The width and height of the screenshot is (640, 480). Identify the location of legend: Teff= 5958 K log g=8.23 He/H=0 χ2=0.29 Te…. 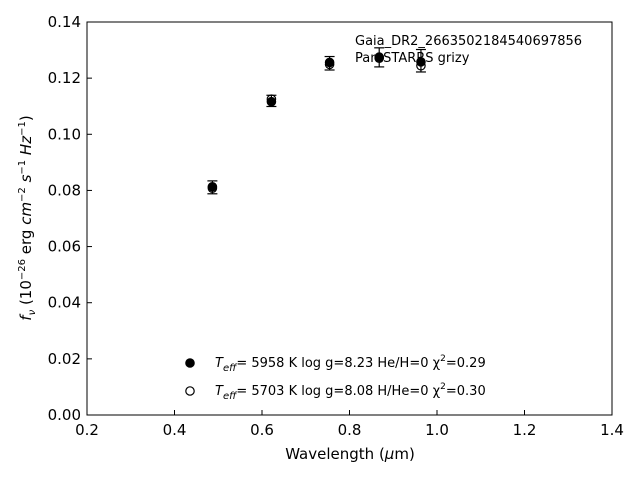
(335, 378).